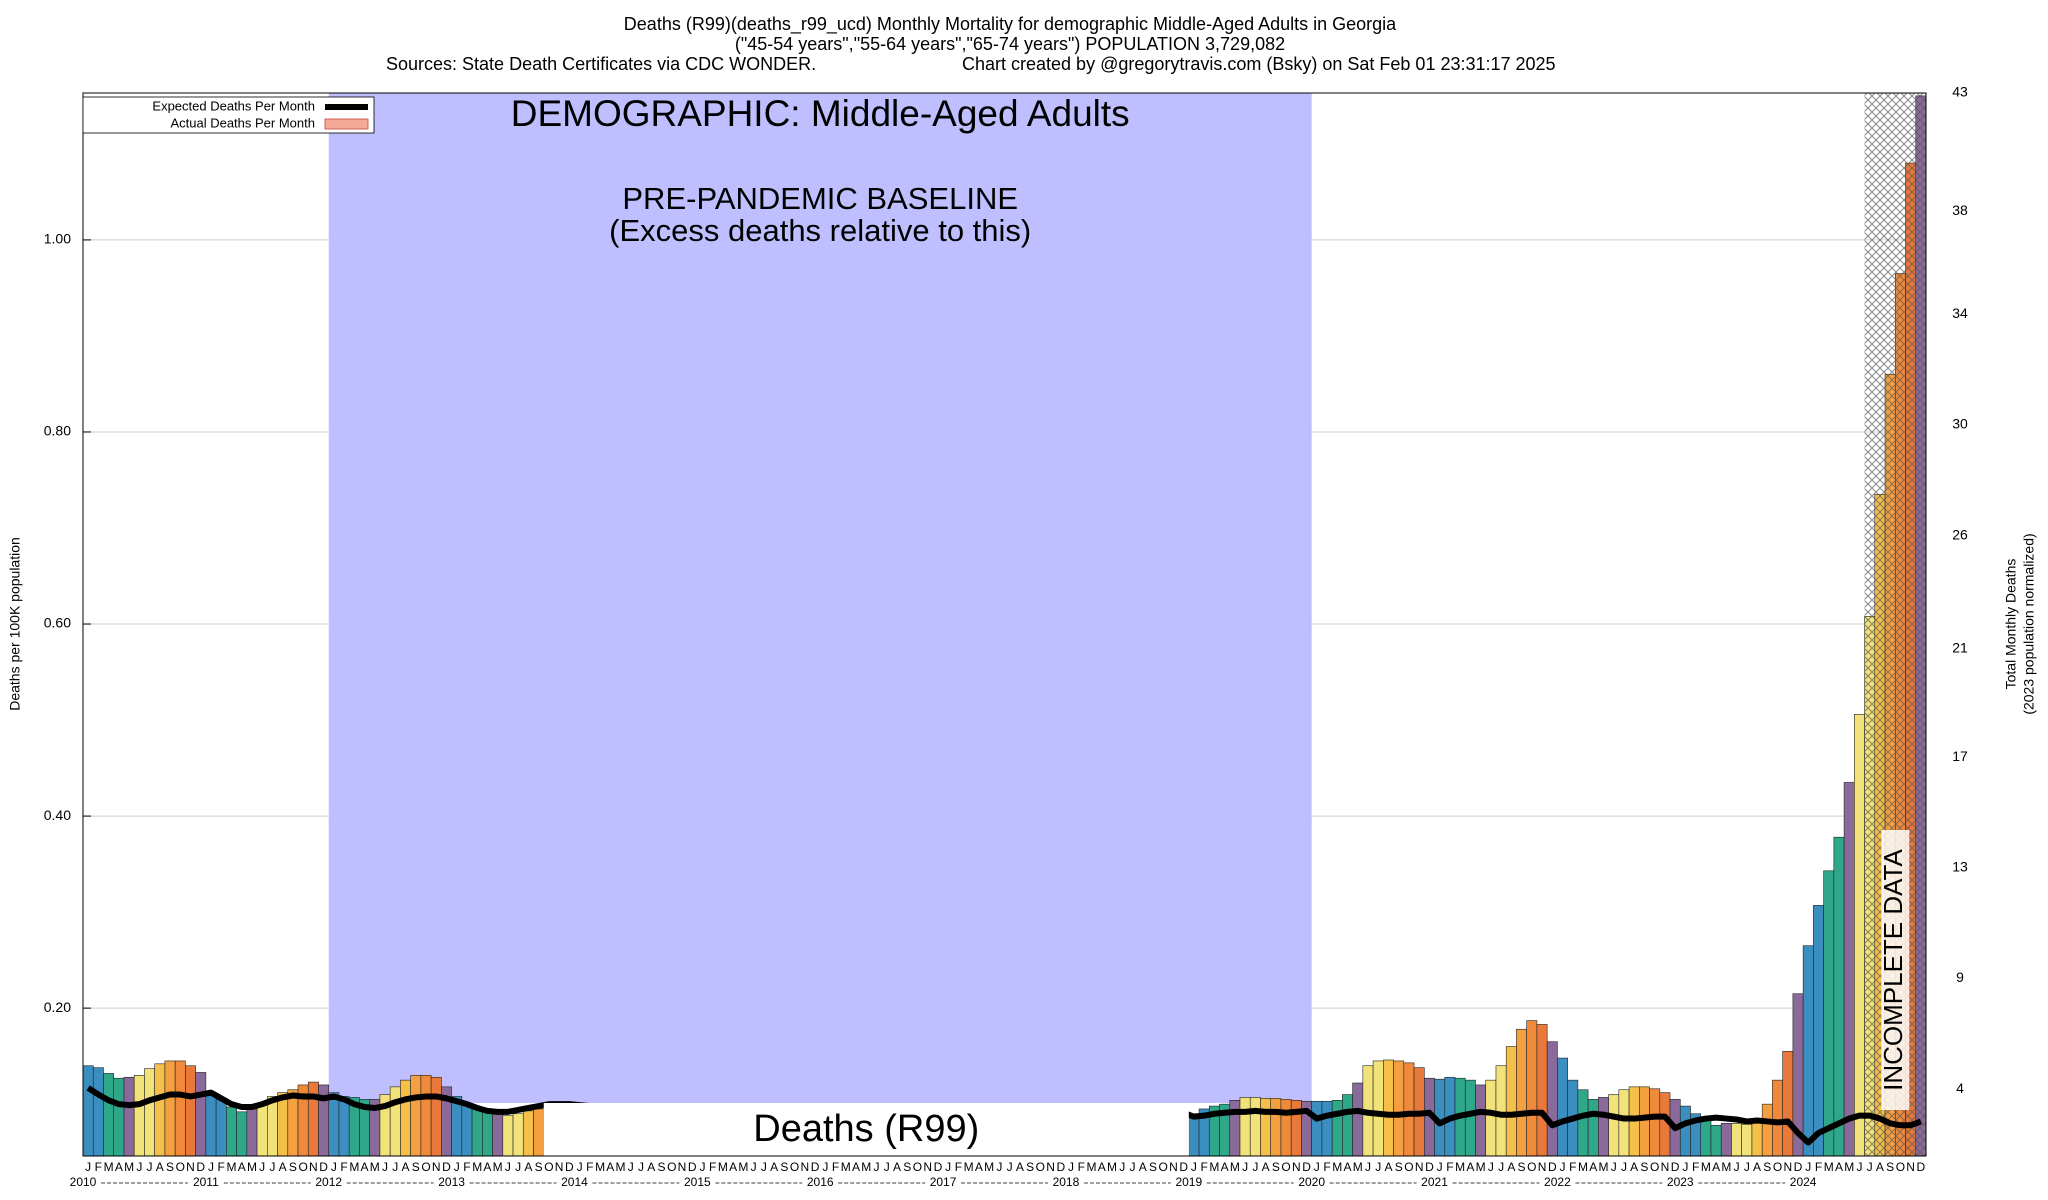 The image size is (2048, 1200). Describe the element at coordinates (57, 431) in the screenshot. I see `y-tick-label: 0.80` at that location.